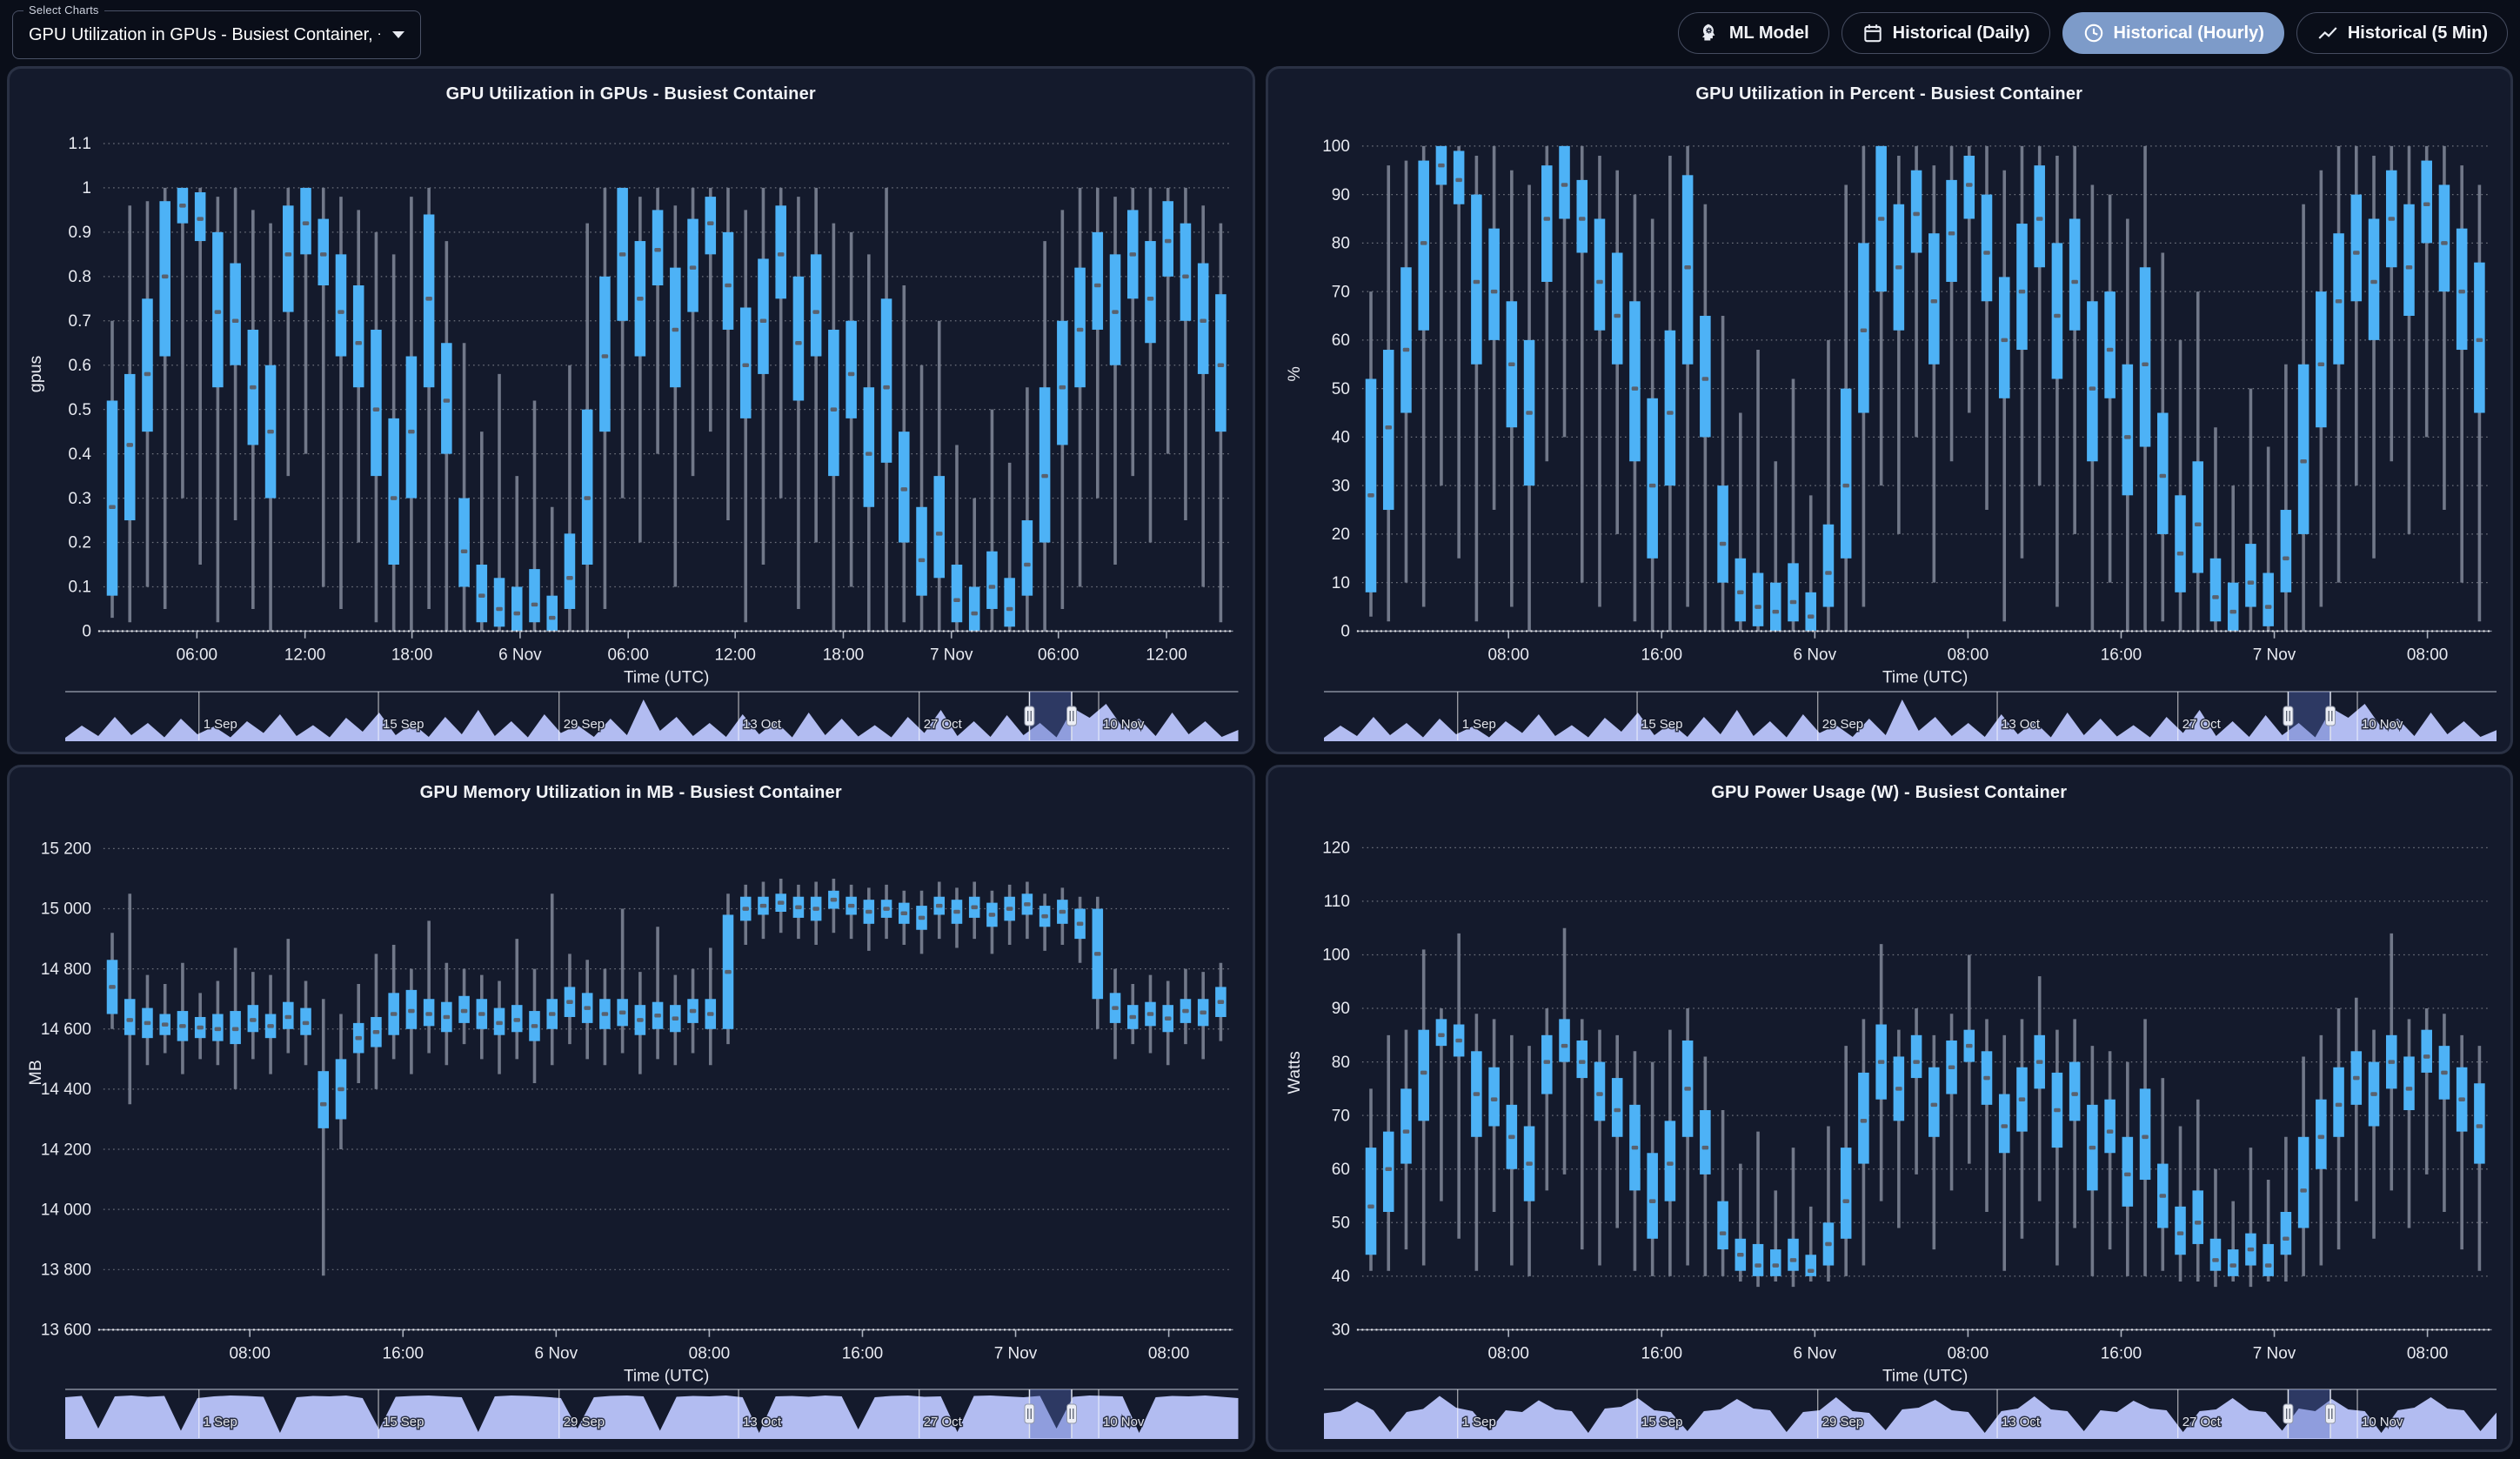  Describe the element at coordinates (66, 1270) in the screenshot. I see `svg-text: 13 800` at that location.